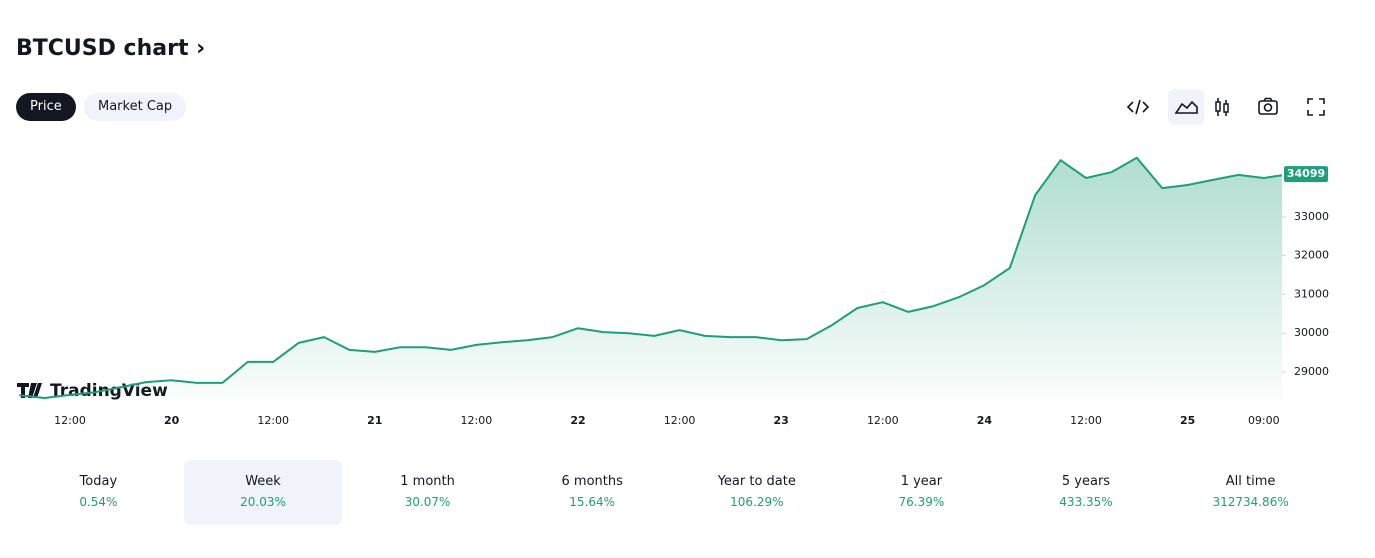  I want to click on stat-tab: 1 month 30.07%, so click(428, 492).